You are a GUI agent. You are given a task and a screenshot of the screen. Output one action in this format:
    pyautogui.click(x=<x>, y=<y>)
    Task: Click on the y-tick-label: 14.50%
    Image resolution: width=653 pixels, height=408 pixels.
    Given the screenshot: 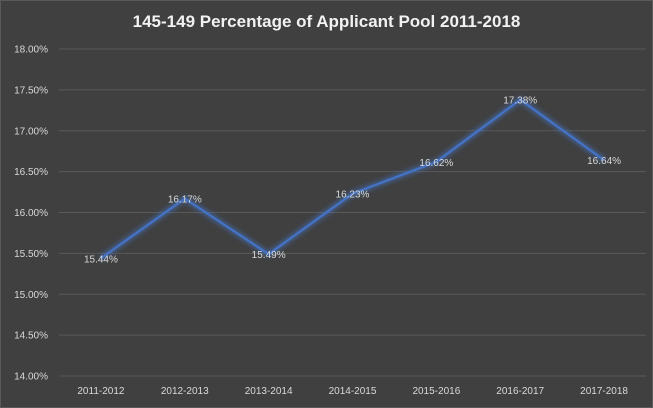 What is the action you would take?
    pyautogui.click(x=31, y=336)
    